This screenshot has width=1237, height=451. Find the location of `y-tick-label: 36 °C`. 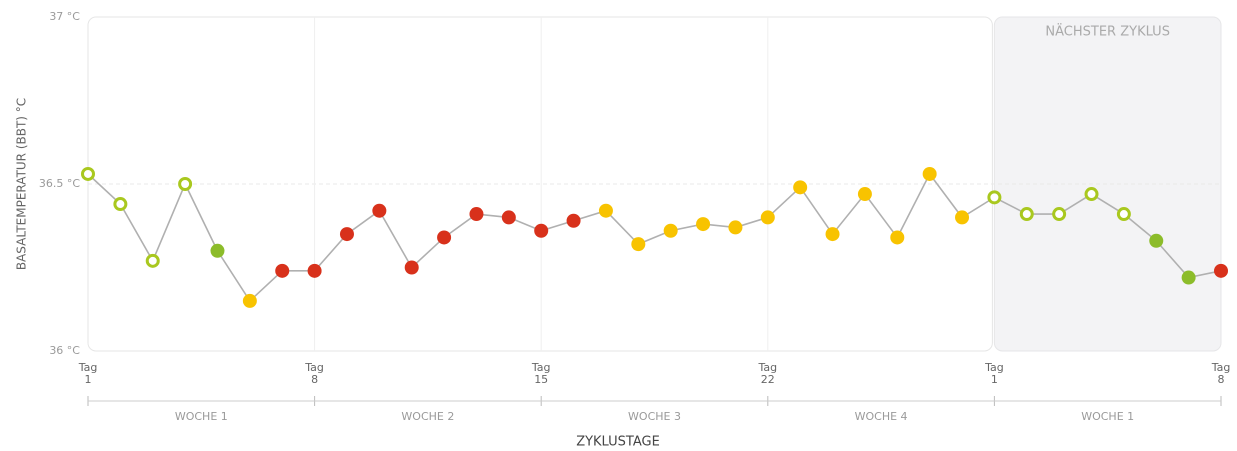

y-tick-label: 36 °C is located at coordinates (64, 350).